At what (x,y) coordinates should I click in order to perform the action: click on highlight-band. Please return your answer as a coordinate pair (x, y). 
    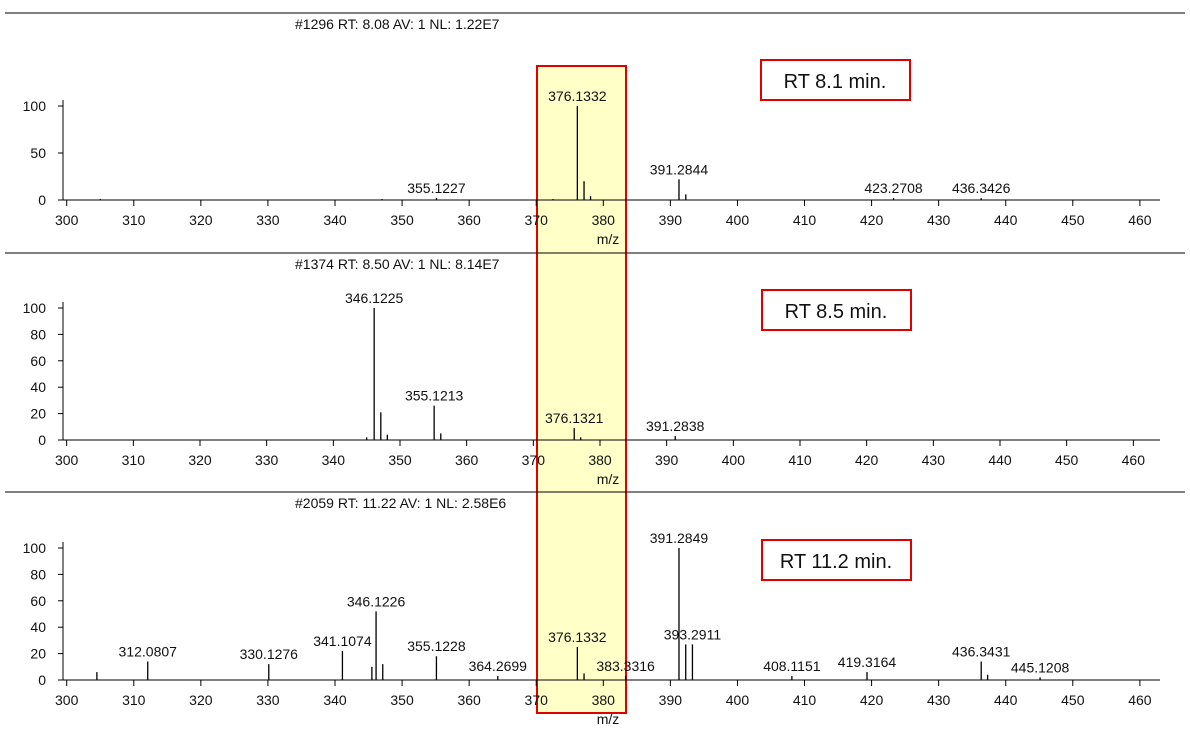
    Looking at the image, I should click on (581, 389).